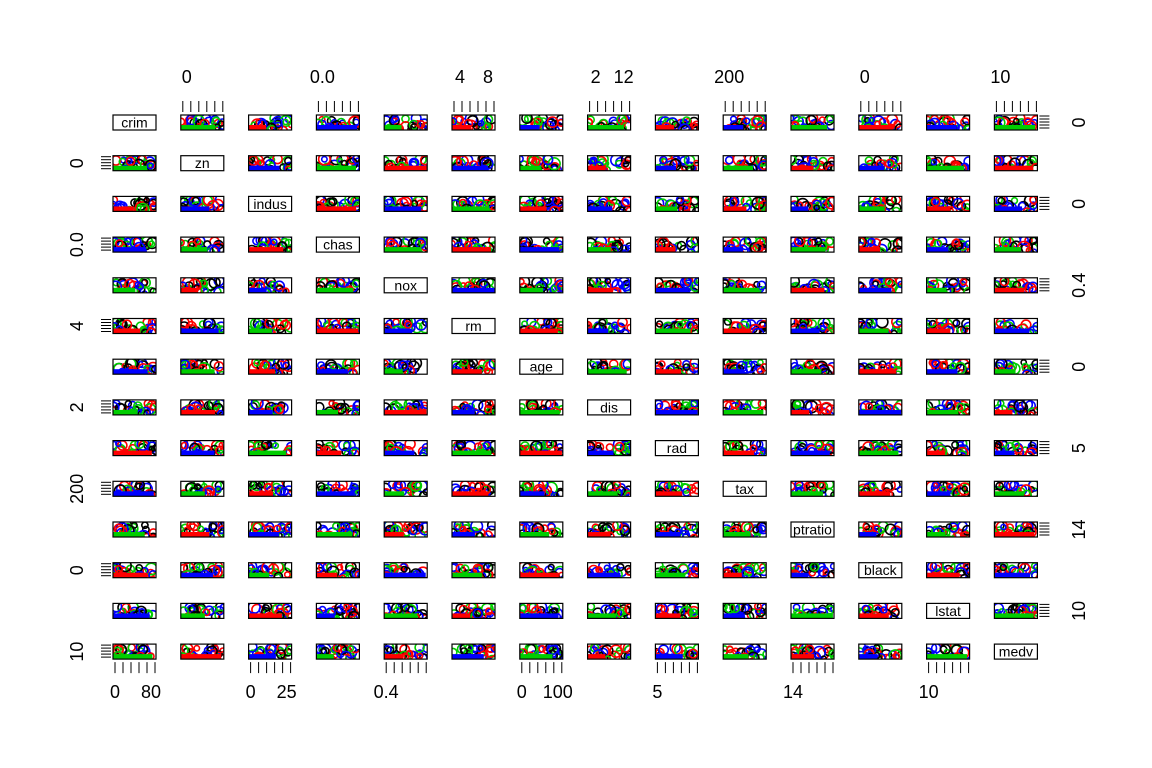 The height and width of the screenshot is (768, 1152). Describe the element at coordinates (472, 124) in the screenshot. I see `scatter-panel-crim-vs-rm` at that location.